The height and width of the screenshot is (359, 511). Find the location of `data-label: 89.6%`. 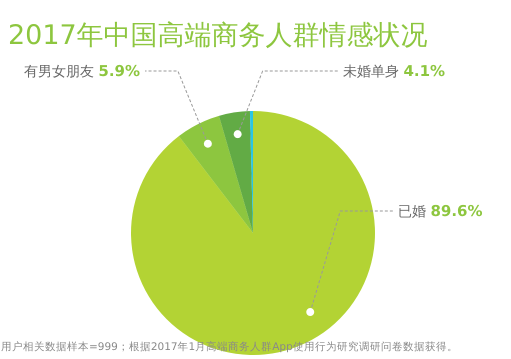

data-label: 89.6% is located at coordinates (456, 211).